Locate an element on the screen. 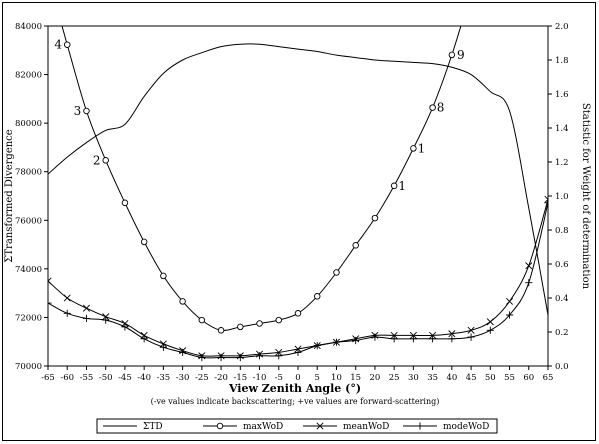 This screenshot has height=444, width=599. y-right-tick-label: 1.8 is located at coordinates (562, 61).